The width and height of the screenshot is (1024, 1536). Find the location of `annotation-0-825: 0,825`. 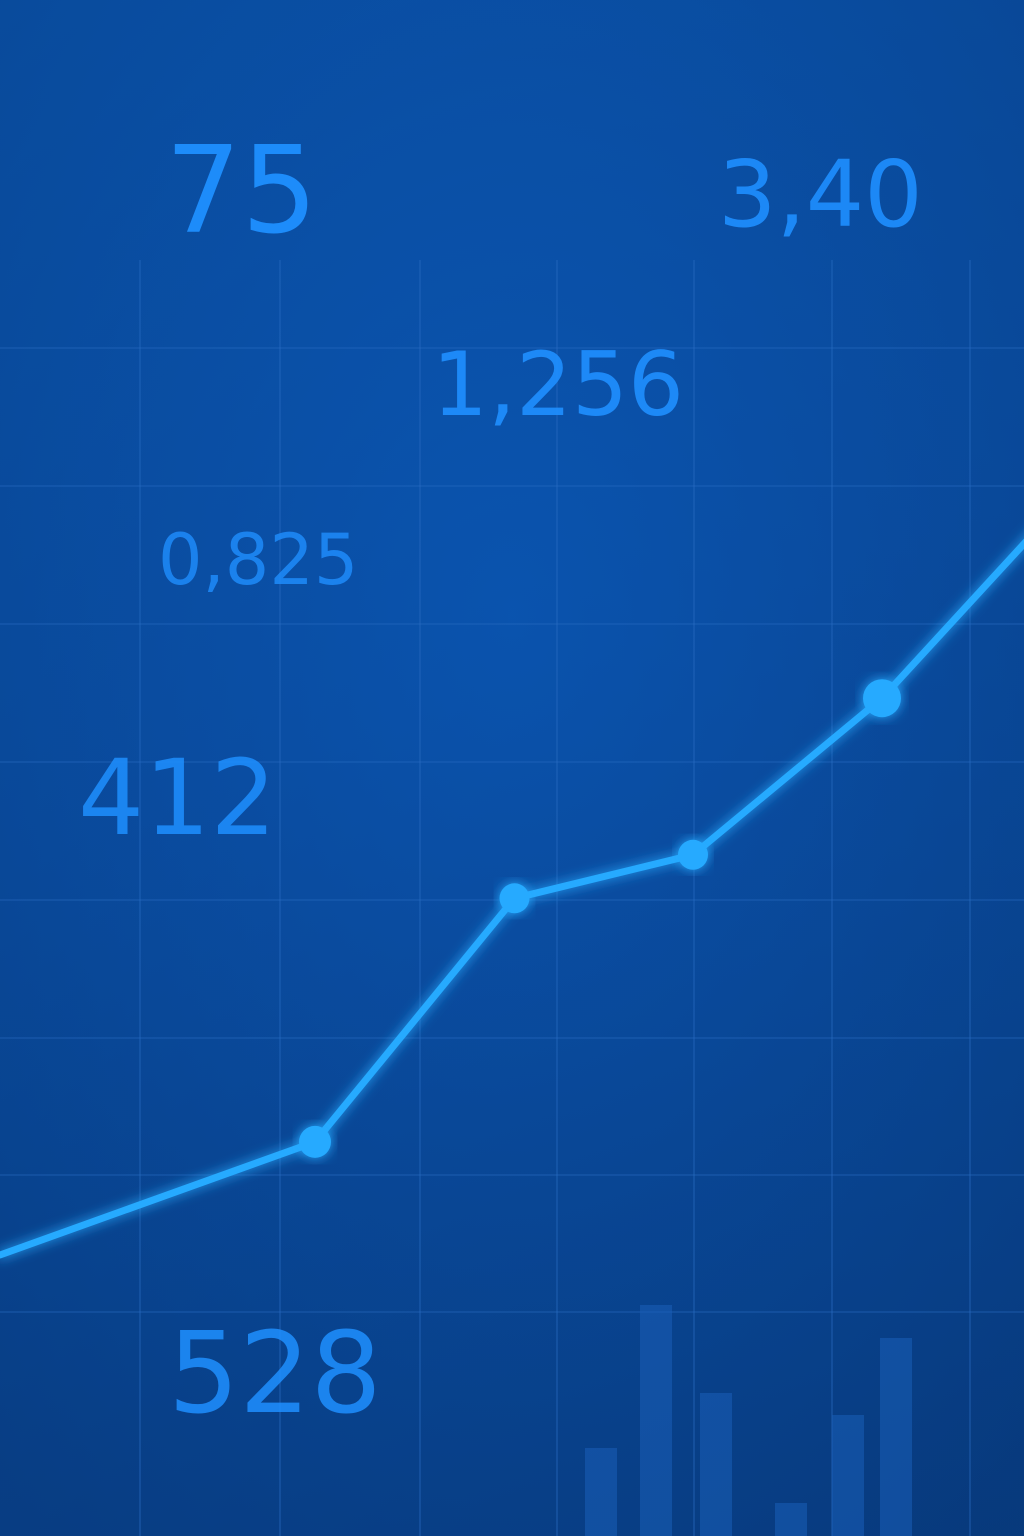

annotation-0-825: 0,825 is located at coordinates (258, 560).